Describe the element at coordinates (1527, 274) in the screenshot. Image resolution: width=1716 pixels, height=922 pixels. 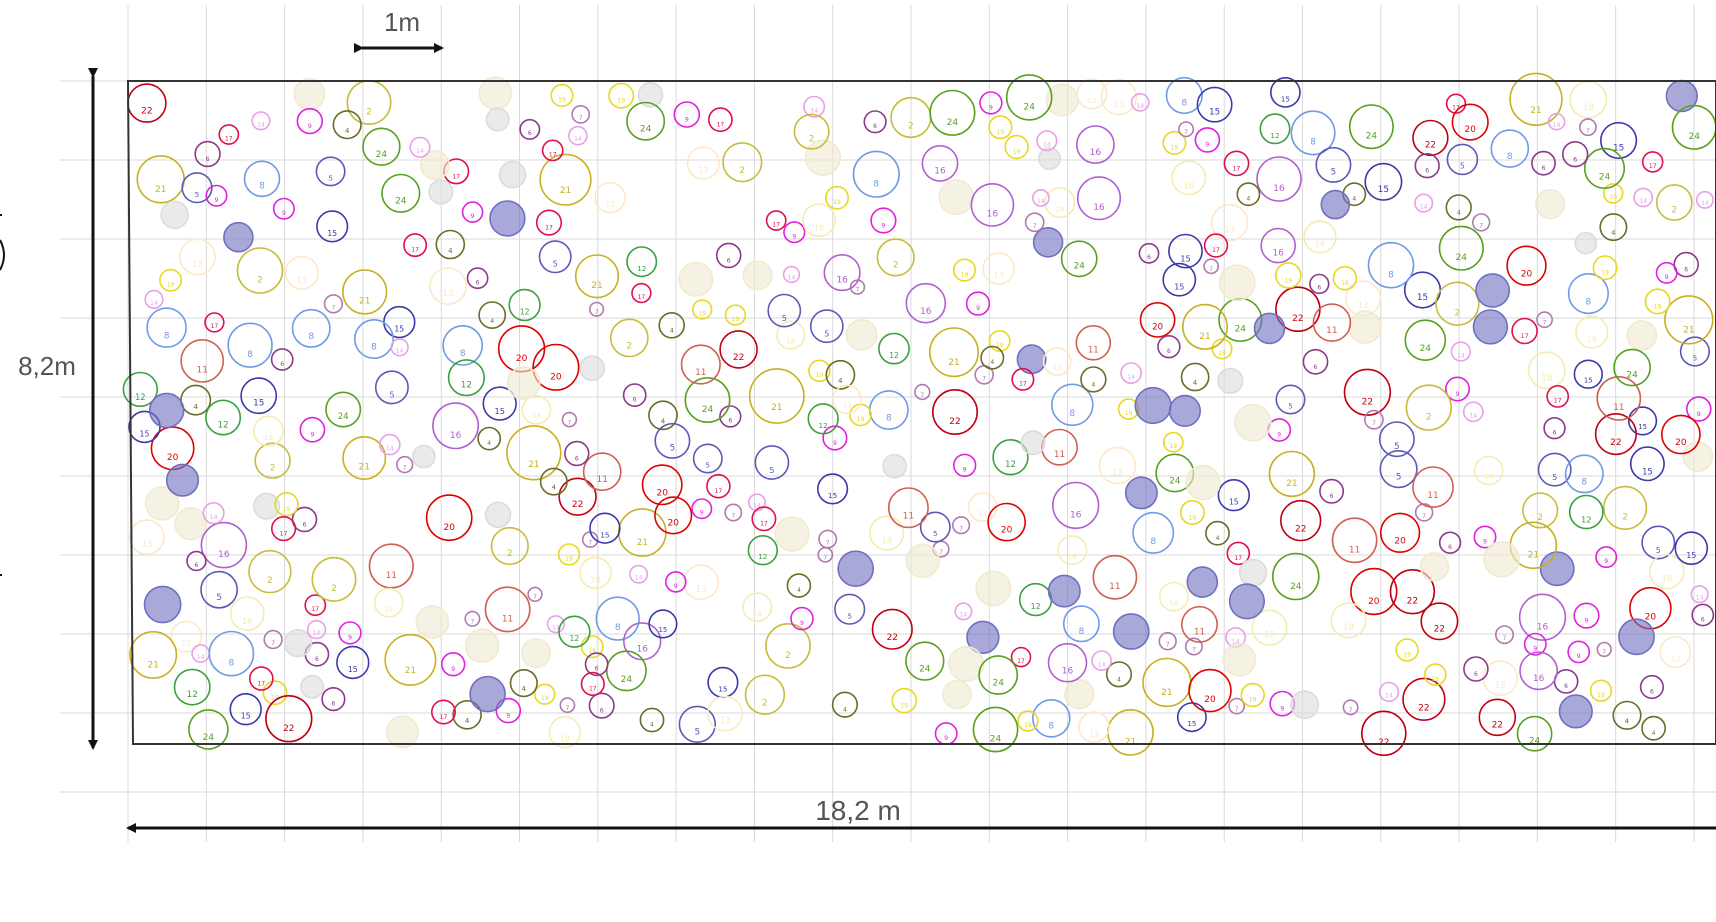
I see `plant-circle-number: 20` at that location.